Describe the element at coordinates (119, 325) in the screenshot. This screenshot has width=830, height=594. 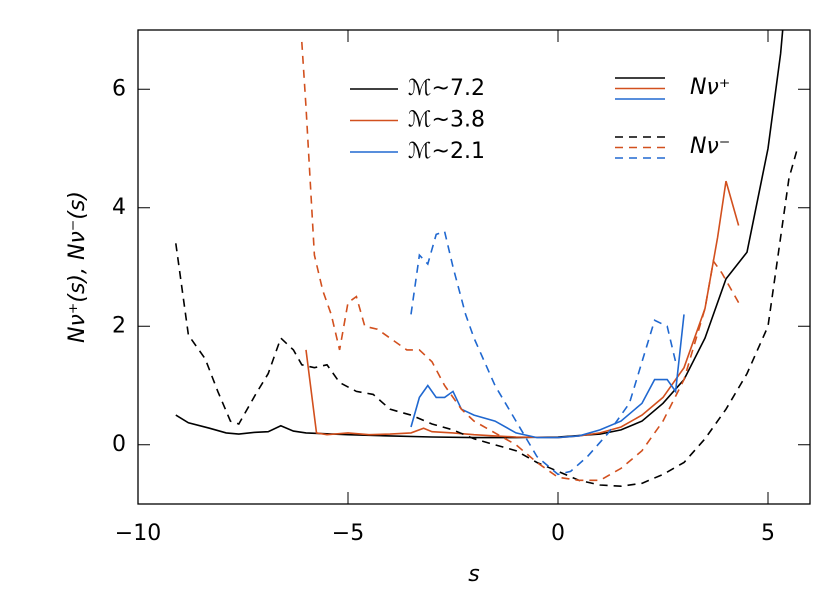
I see `y-tick-label: 2` at that location.